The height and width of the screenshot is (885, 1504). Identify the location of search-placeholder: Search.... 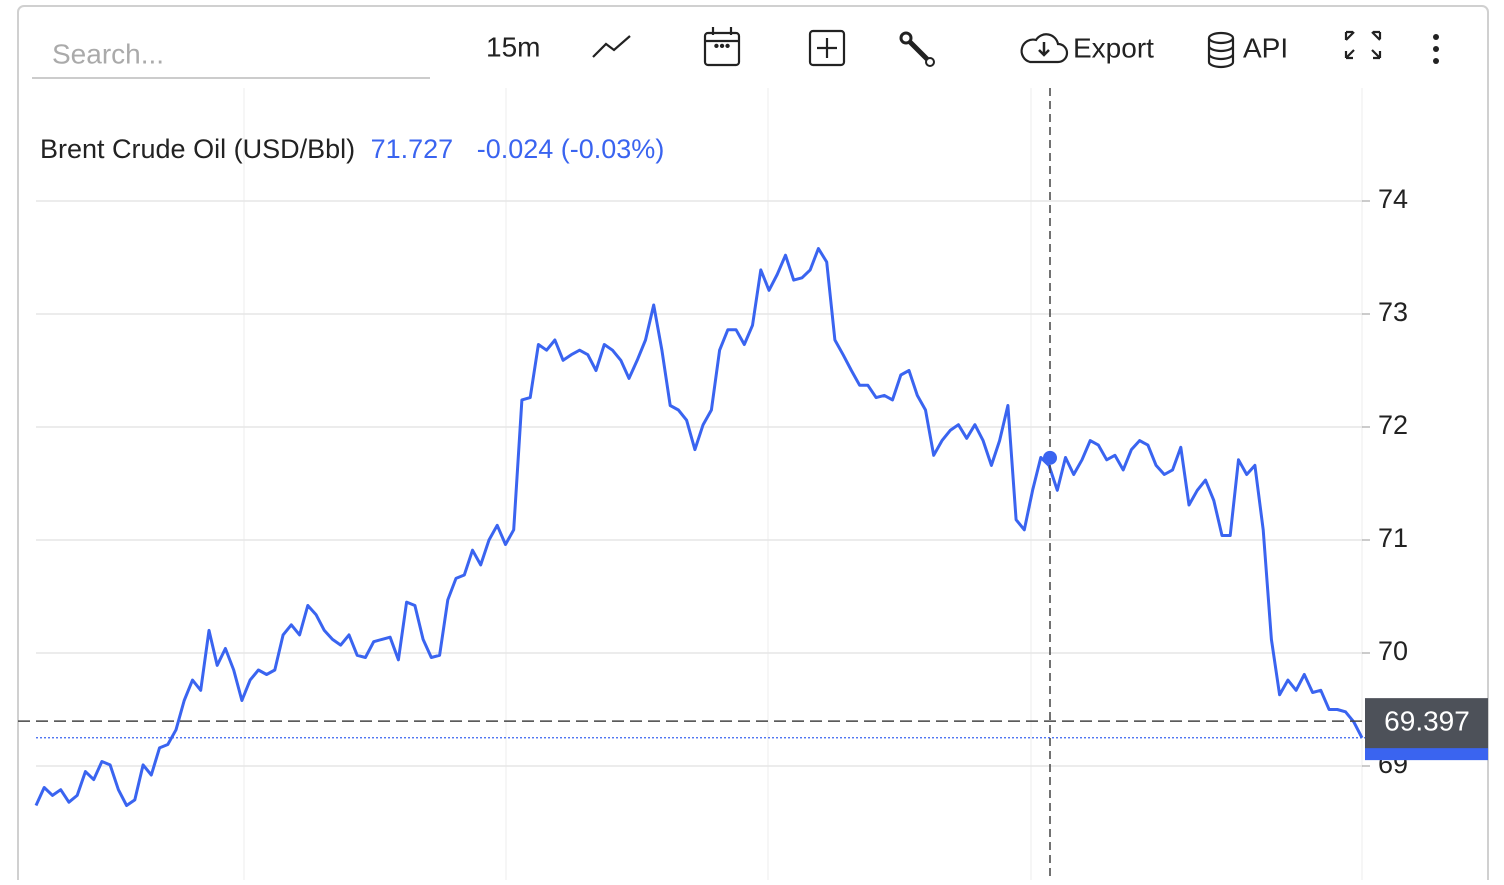
(108, 53).